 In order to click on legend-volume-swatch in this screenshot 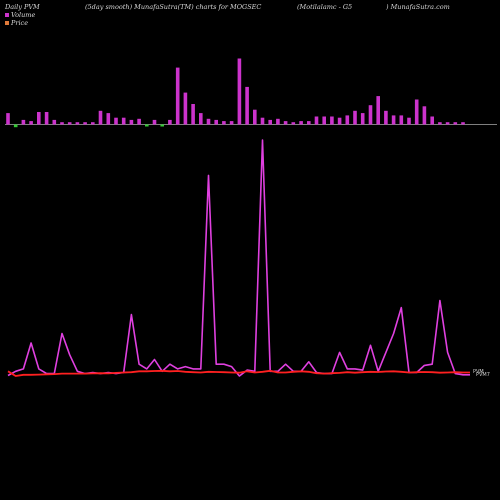, I will do `click(7, 15)`.